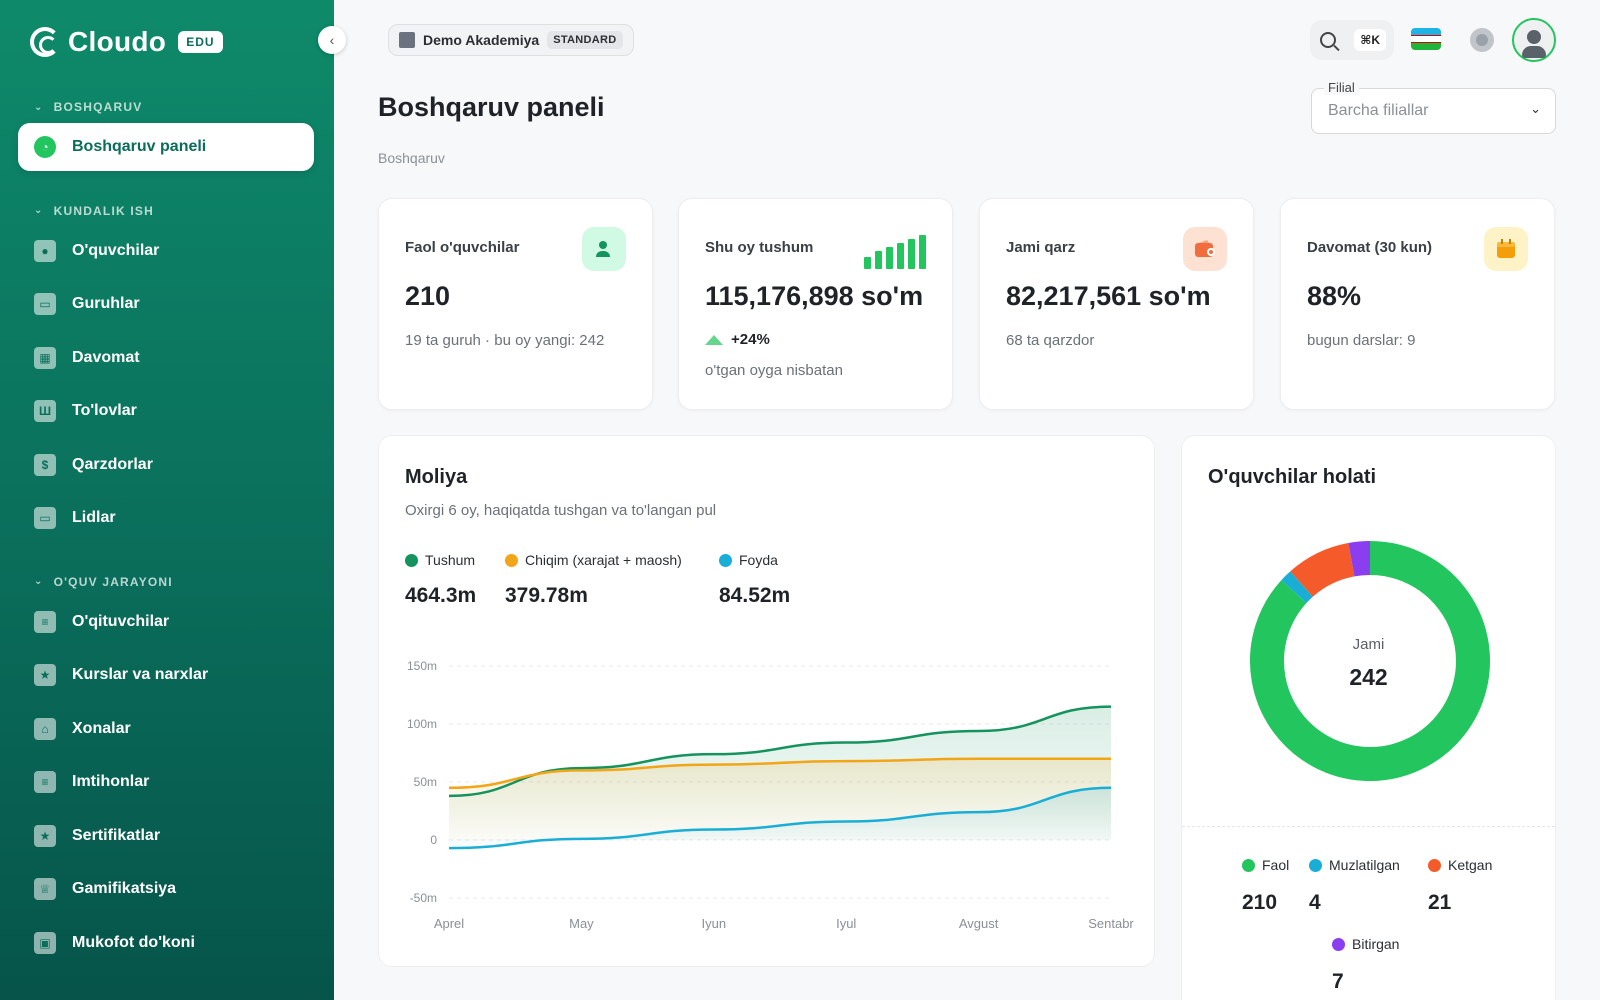 The height and width of the screenshot is (1000, 1600). I want to click on sidebar-item-o-qituvchilar: ≡ O'qituvchilar, so click(166, 622).